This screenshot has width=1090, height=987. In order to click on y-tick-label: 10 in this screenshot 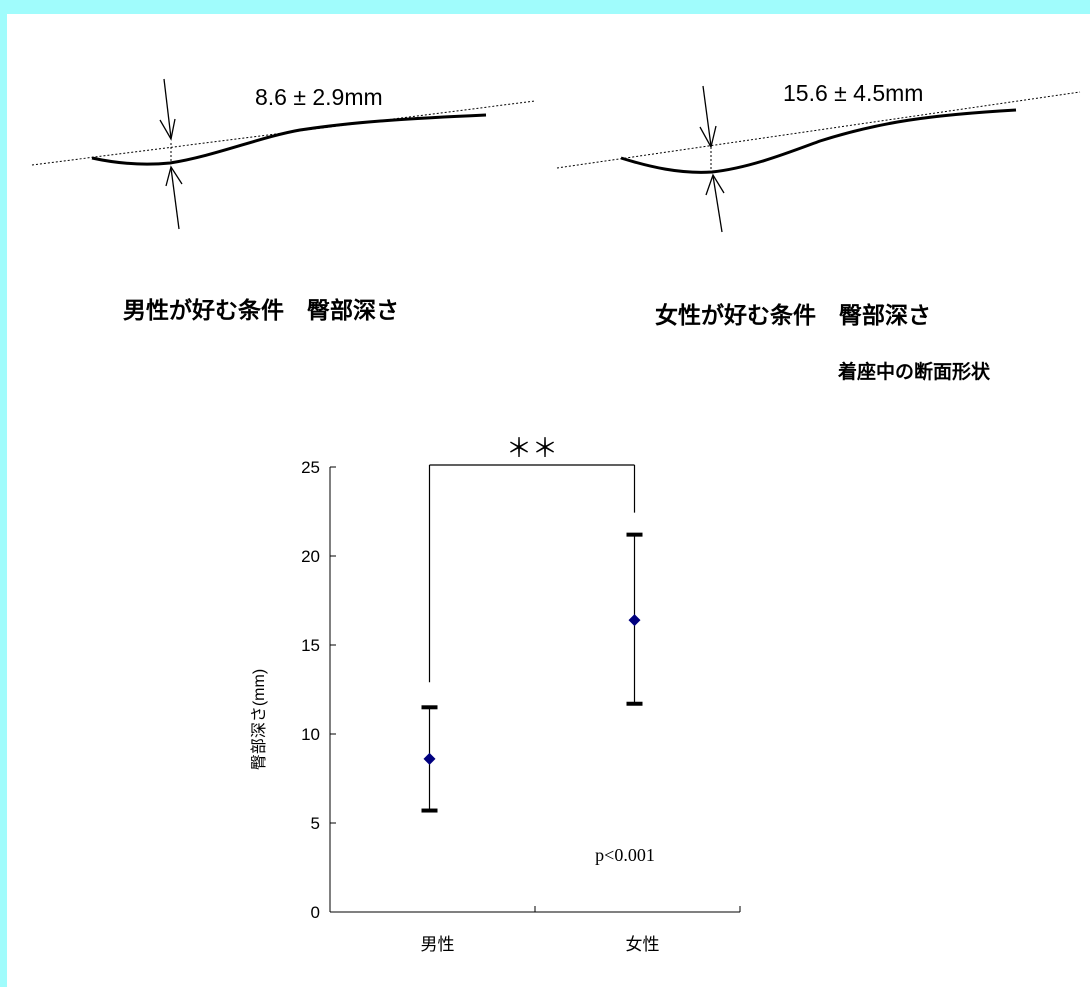, I will do `click(310, 734)`.